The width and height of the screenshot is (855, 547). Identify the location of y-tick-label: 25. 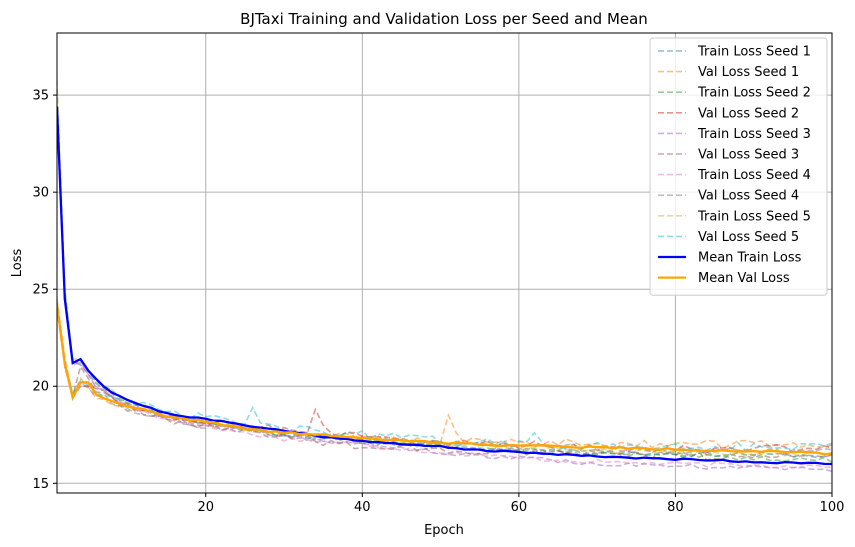
(40, 290).